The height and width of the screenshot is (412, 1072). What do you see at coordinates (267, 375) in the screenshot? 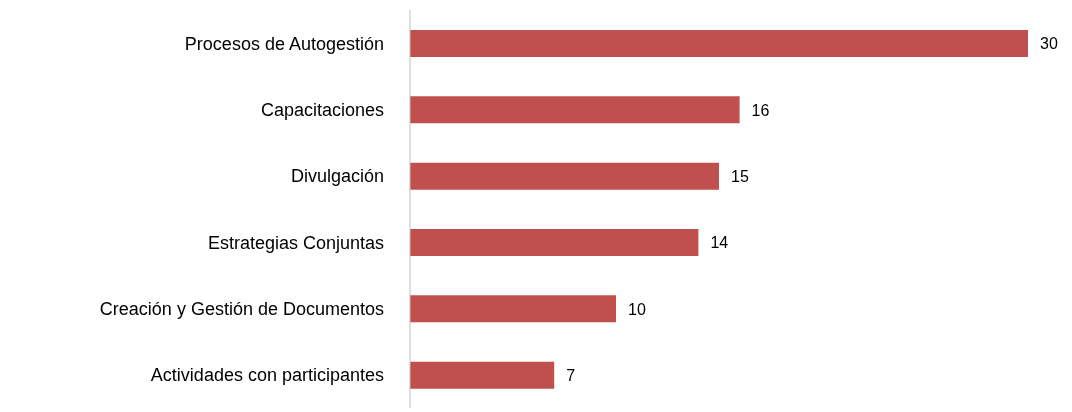
I see `y-tick-label: Actividades con participantes` at bounding box center [267, 375].